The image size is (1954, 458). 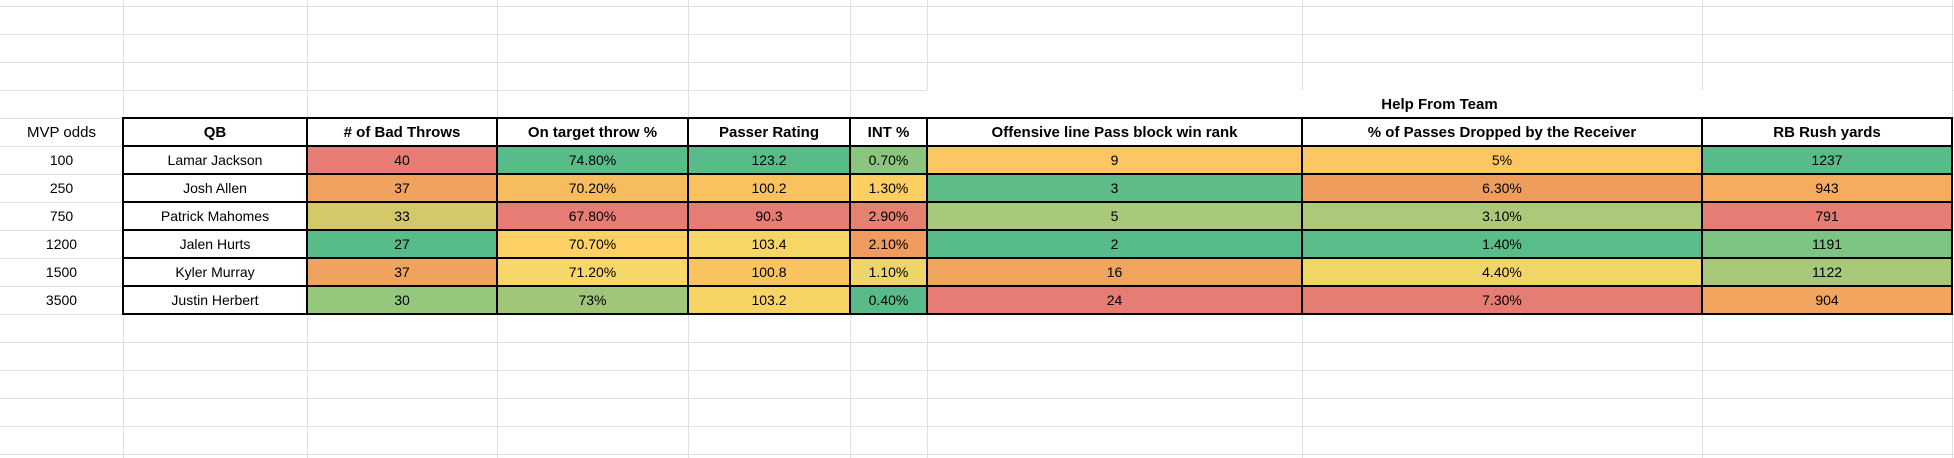 What do you see at coordinates (402, 132) in the screenshot?
I see `column-header-bad-throws: # of Bad Throws` at bounding box center [402, 132].